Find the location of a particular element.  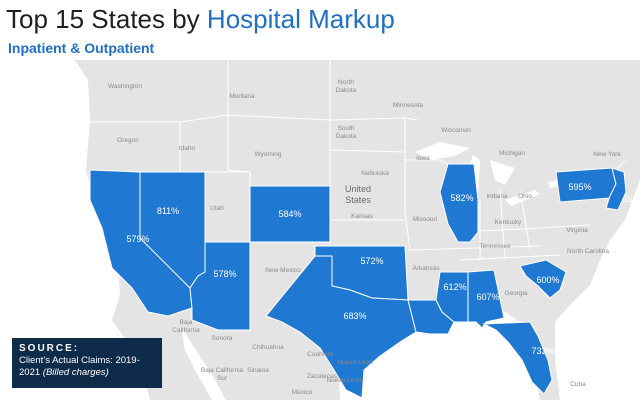

label-missouri: Missouri is located at coordinates (425, 219).